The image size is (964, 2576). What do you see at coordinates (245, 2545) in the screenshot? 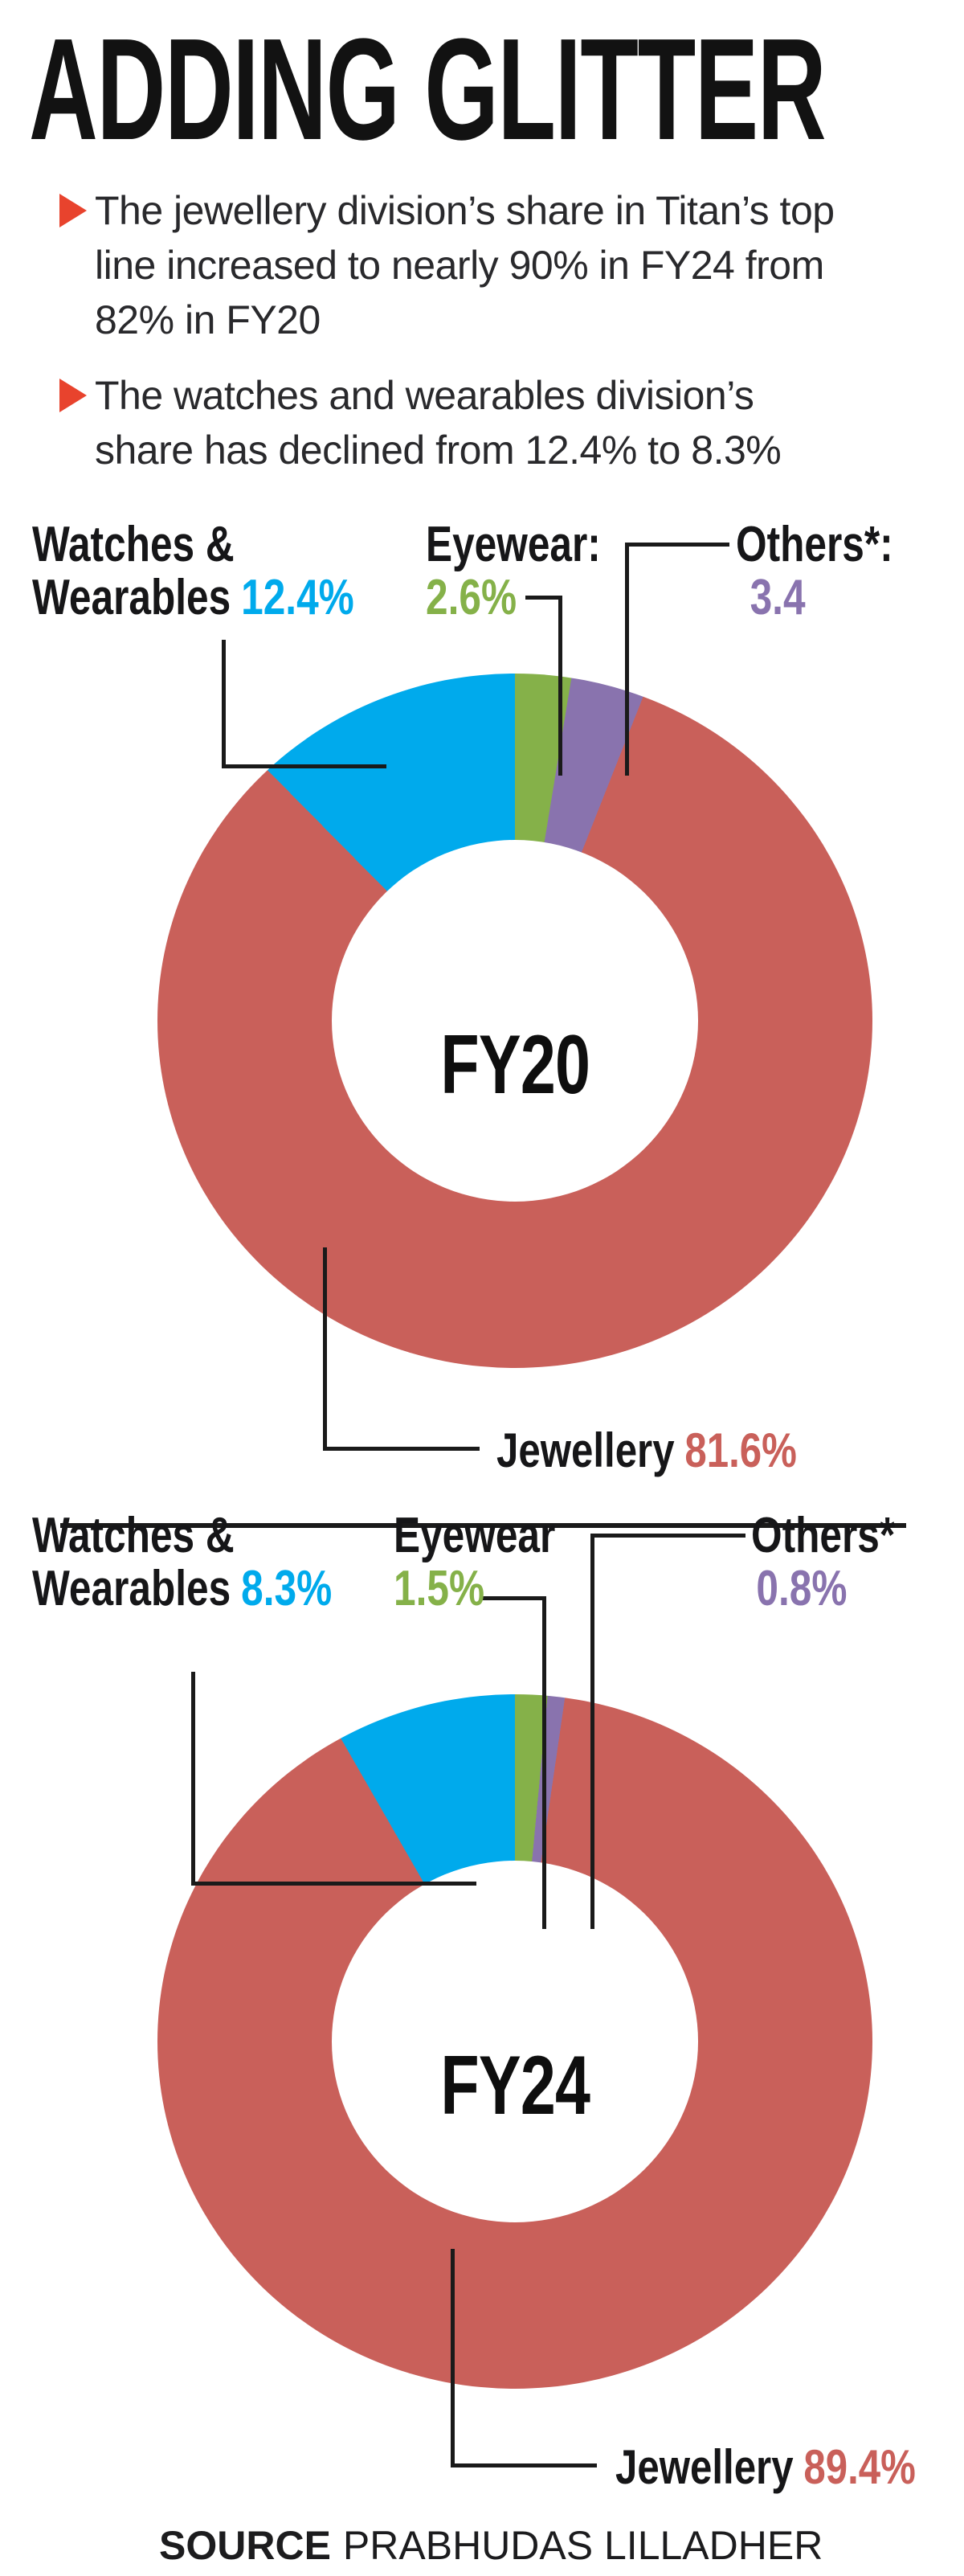
I see `source-label: SOURCE` at bounding box center [245, 2545].